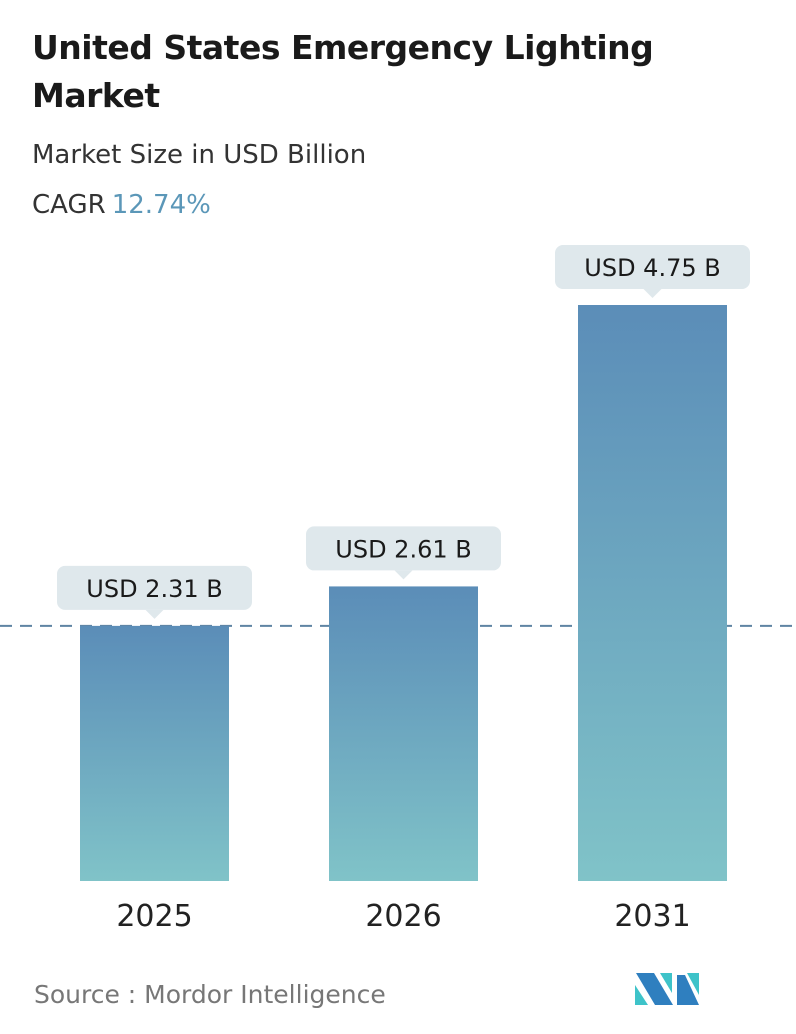 This screenshot has width=796, height=1034. I want to click on data-label: USD 4.75 B, so click(652, 268).